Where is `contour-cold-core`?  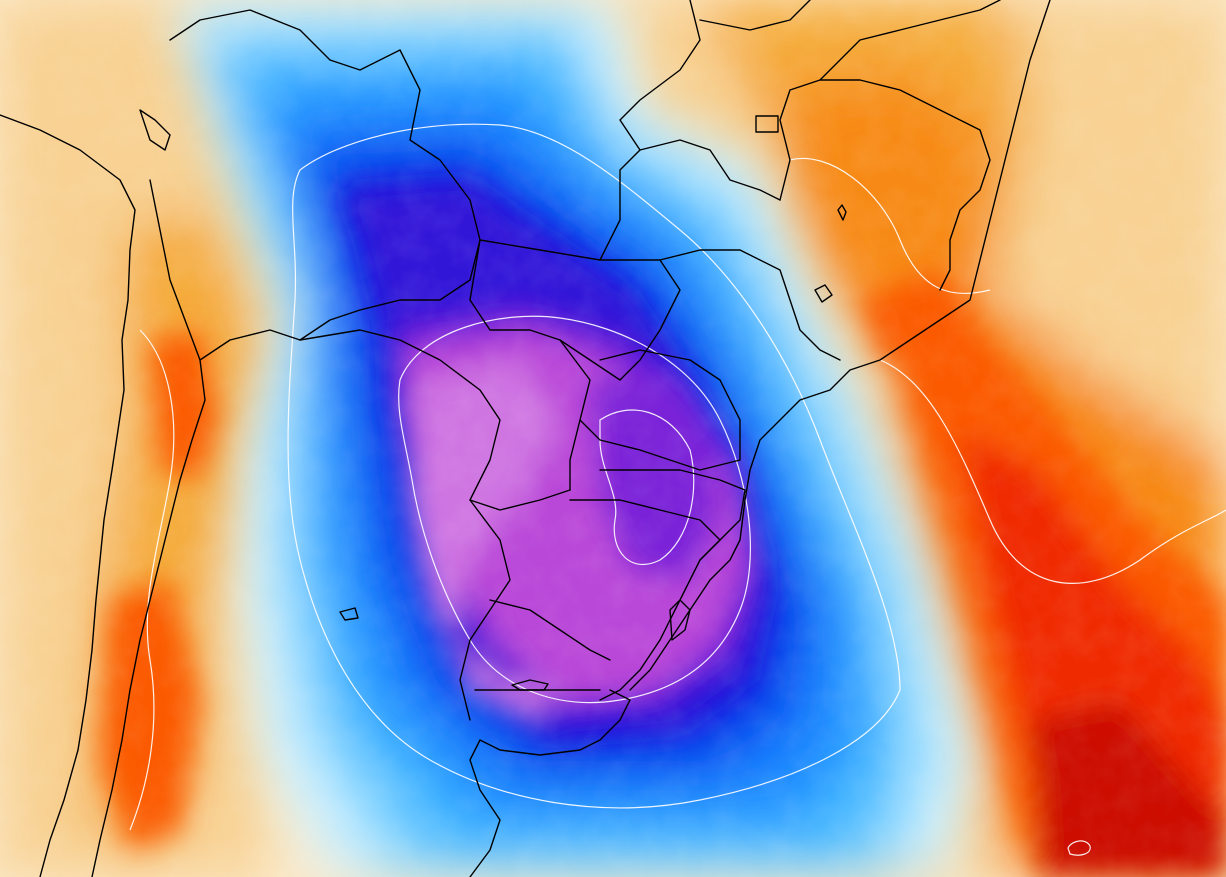
contour-cold-core is located at coordinates (574, 509).